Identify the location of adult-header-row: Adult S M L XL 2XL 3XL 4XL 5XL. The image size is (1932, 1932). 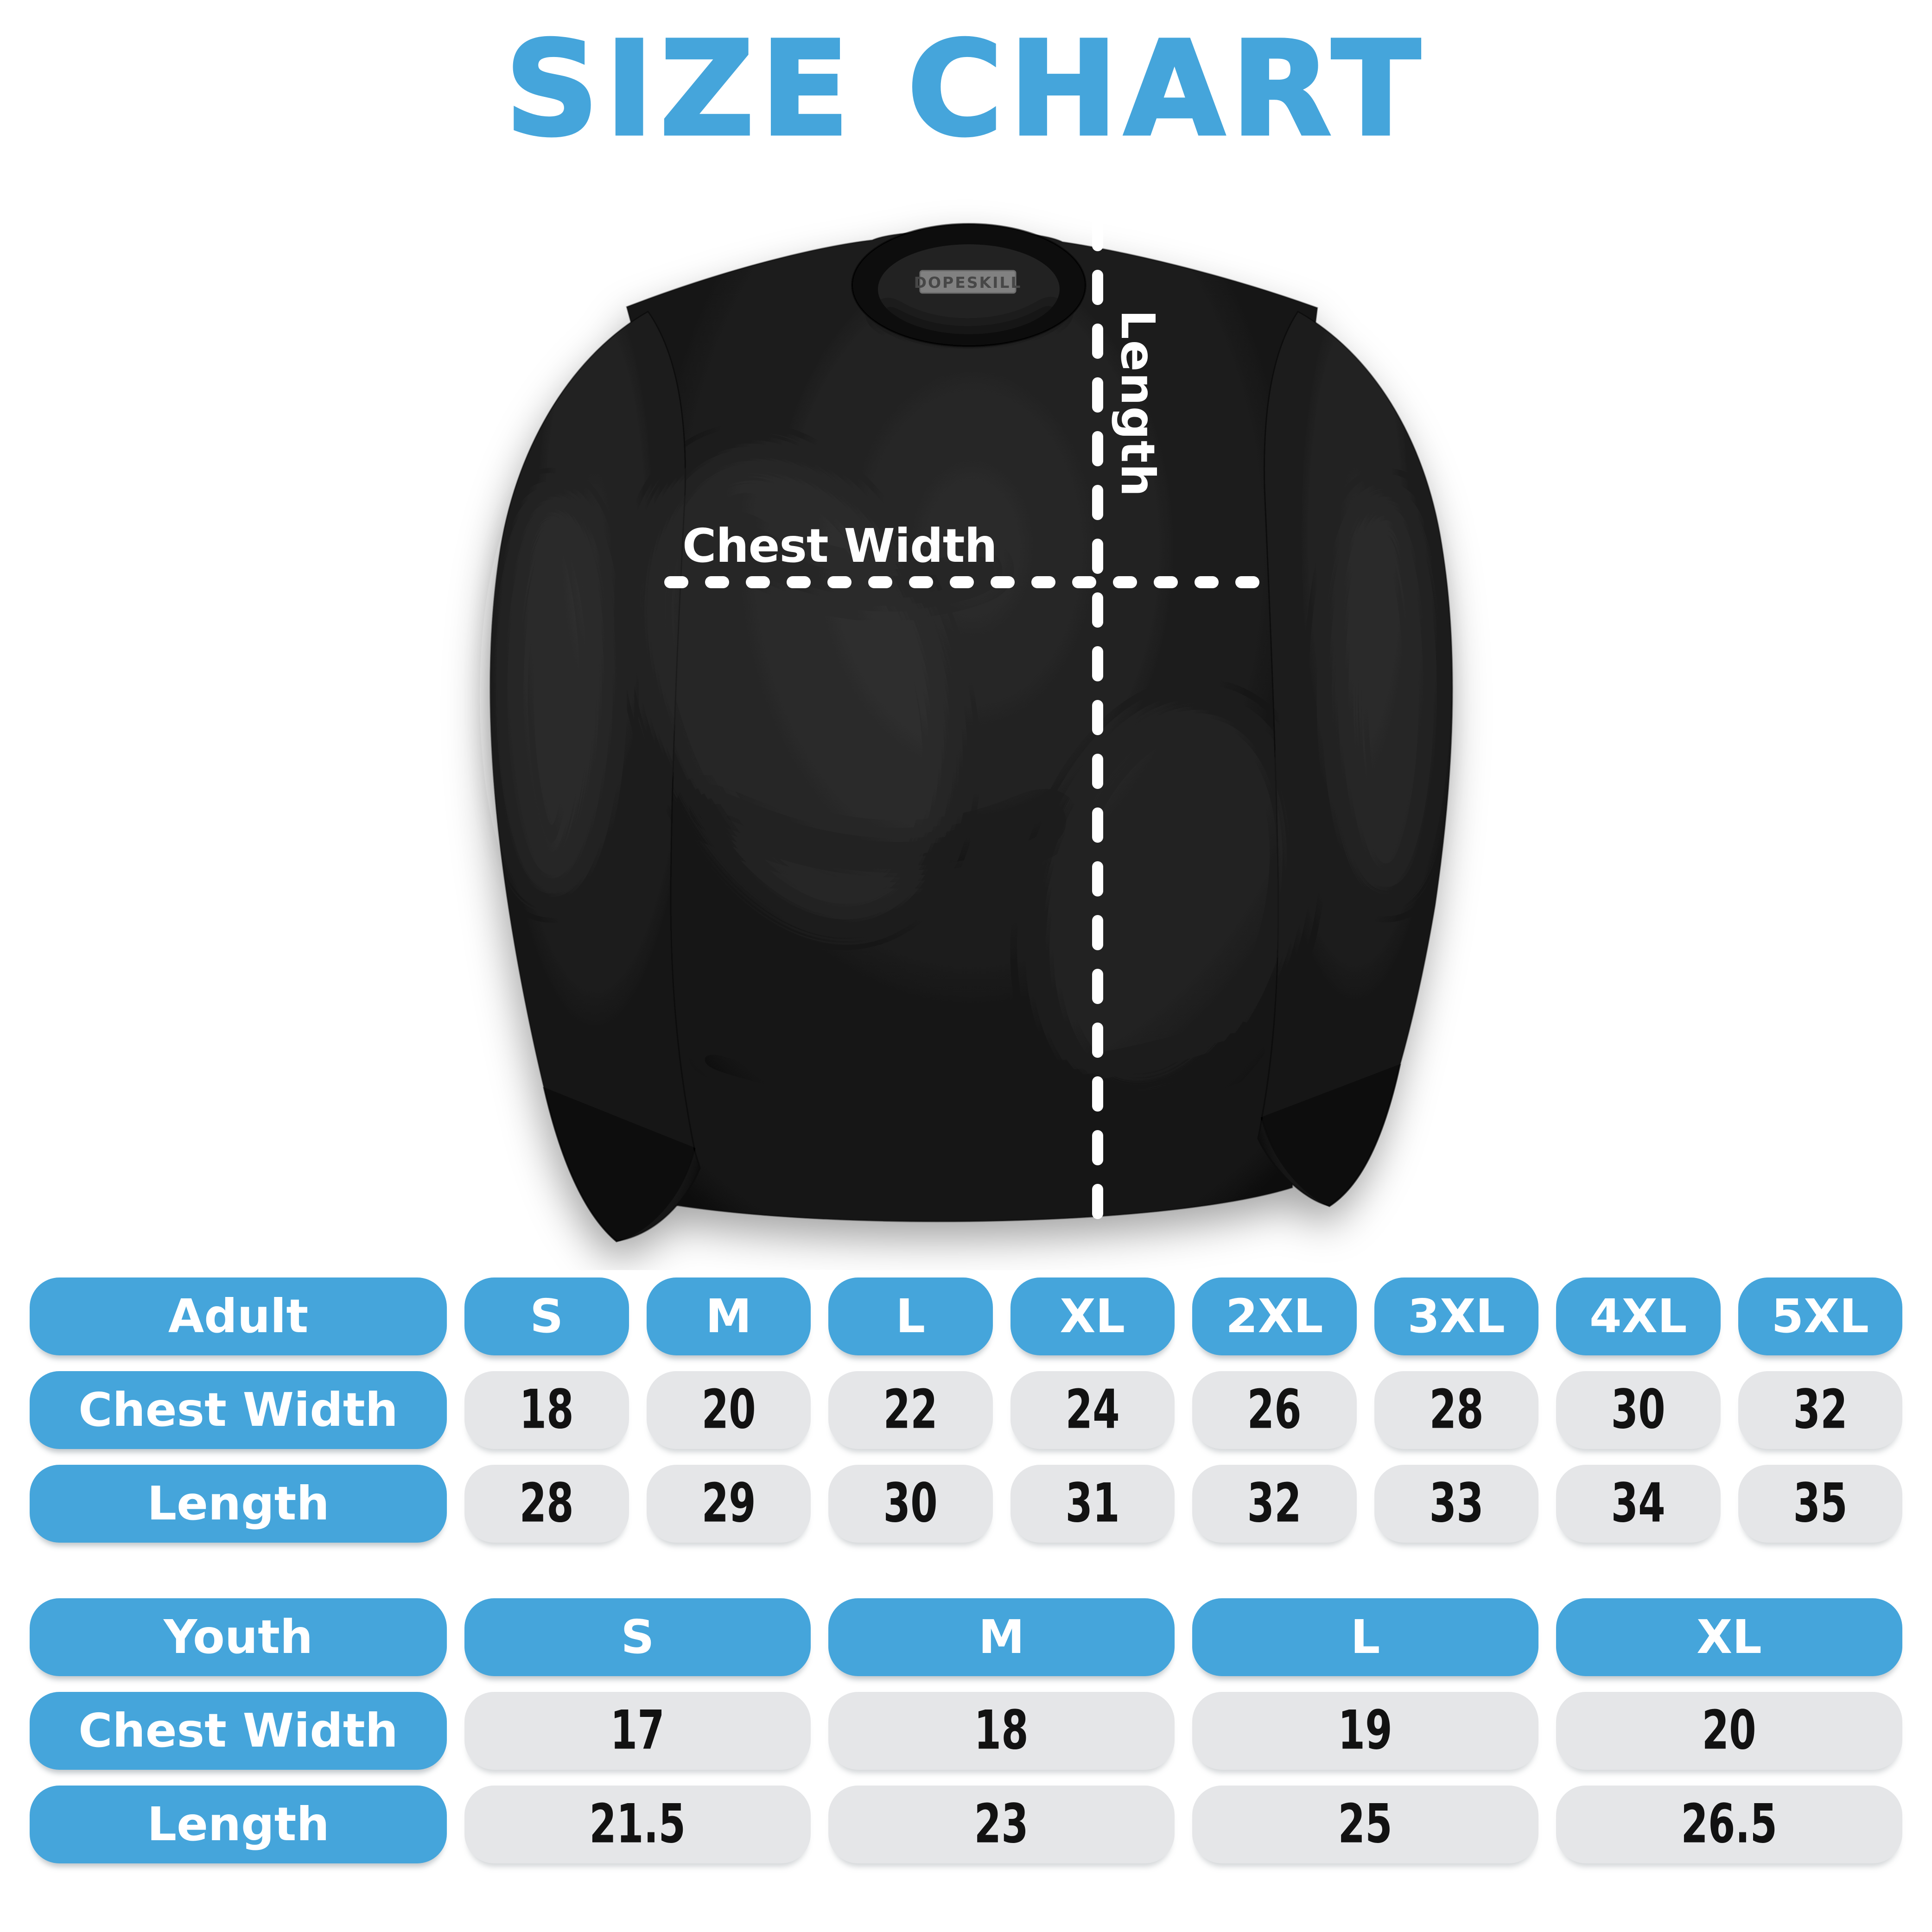
(966, 1316).